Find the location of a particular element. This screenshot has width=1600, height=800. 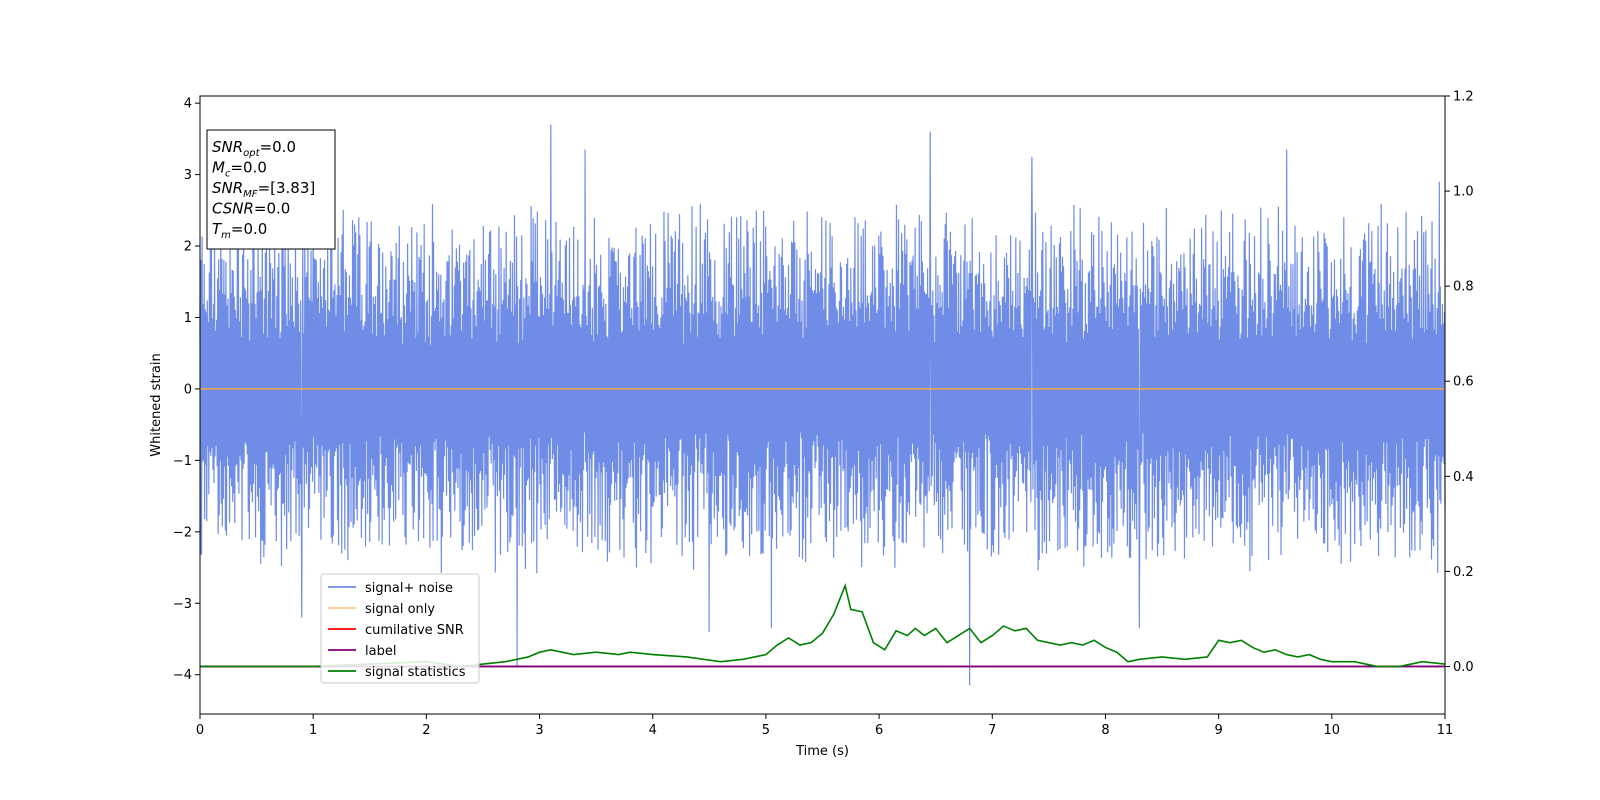

y-tick-label: 0 is located at coordinates (188, 389).